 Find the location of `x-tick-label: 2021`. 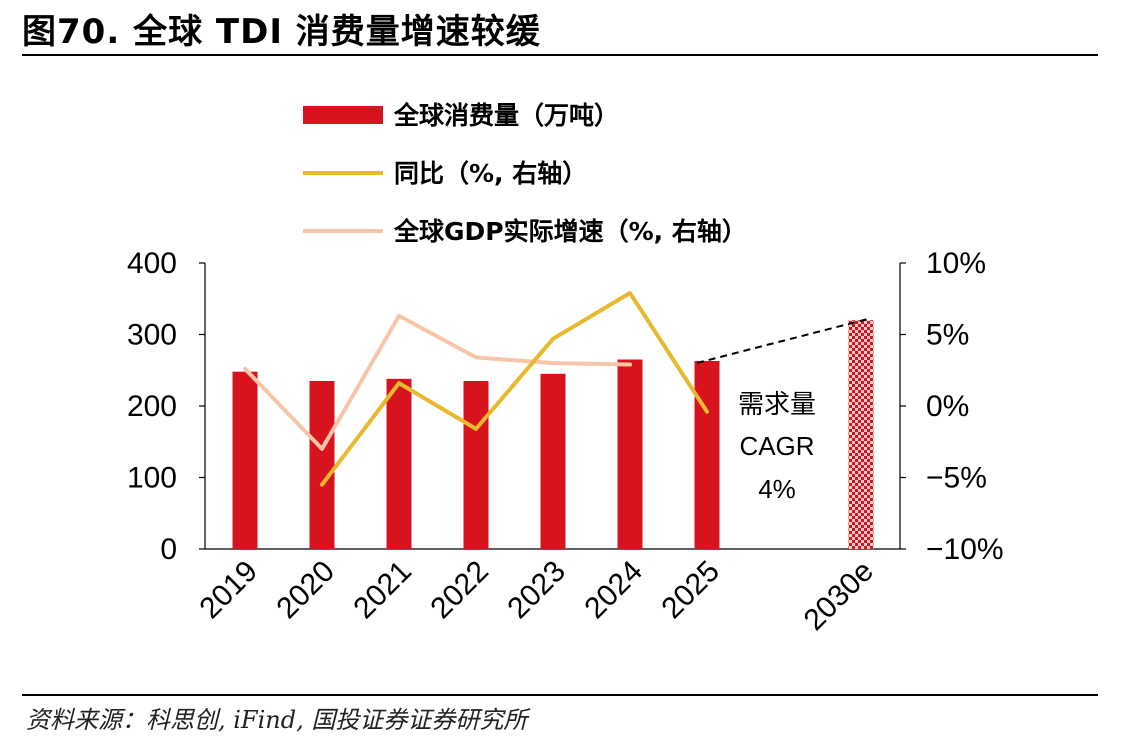

x-tick-label: 2021 is located at coordinates (382, 590).